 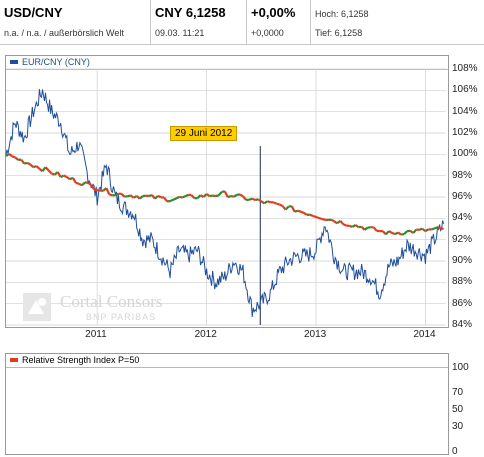 What do you see at coordinates (462, 175) in the screenshot?
I see `main-y-tick: 98%` at bounding box center [462, 175].